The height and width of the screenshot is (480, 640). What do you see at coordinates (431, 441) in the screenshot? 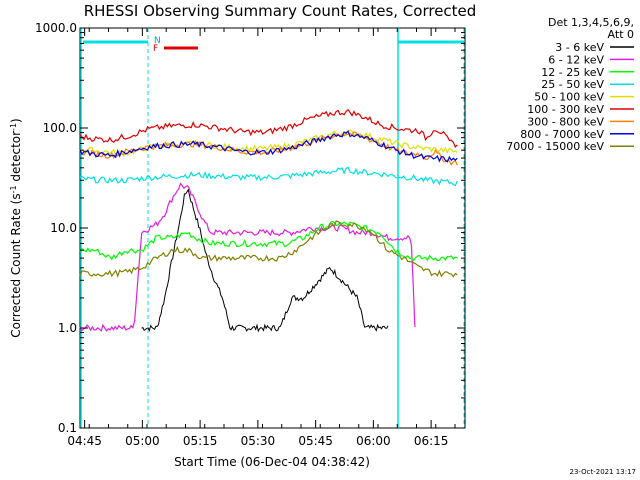
I see `x-tick-label: 06:15` at bounding box center [431, 441].